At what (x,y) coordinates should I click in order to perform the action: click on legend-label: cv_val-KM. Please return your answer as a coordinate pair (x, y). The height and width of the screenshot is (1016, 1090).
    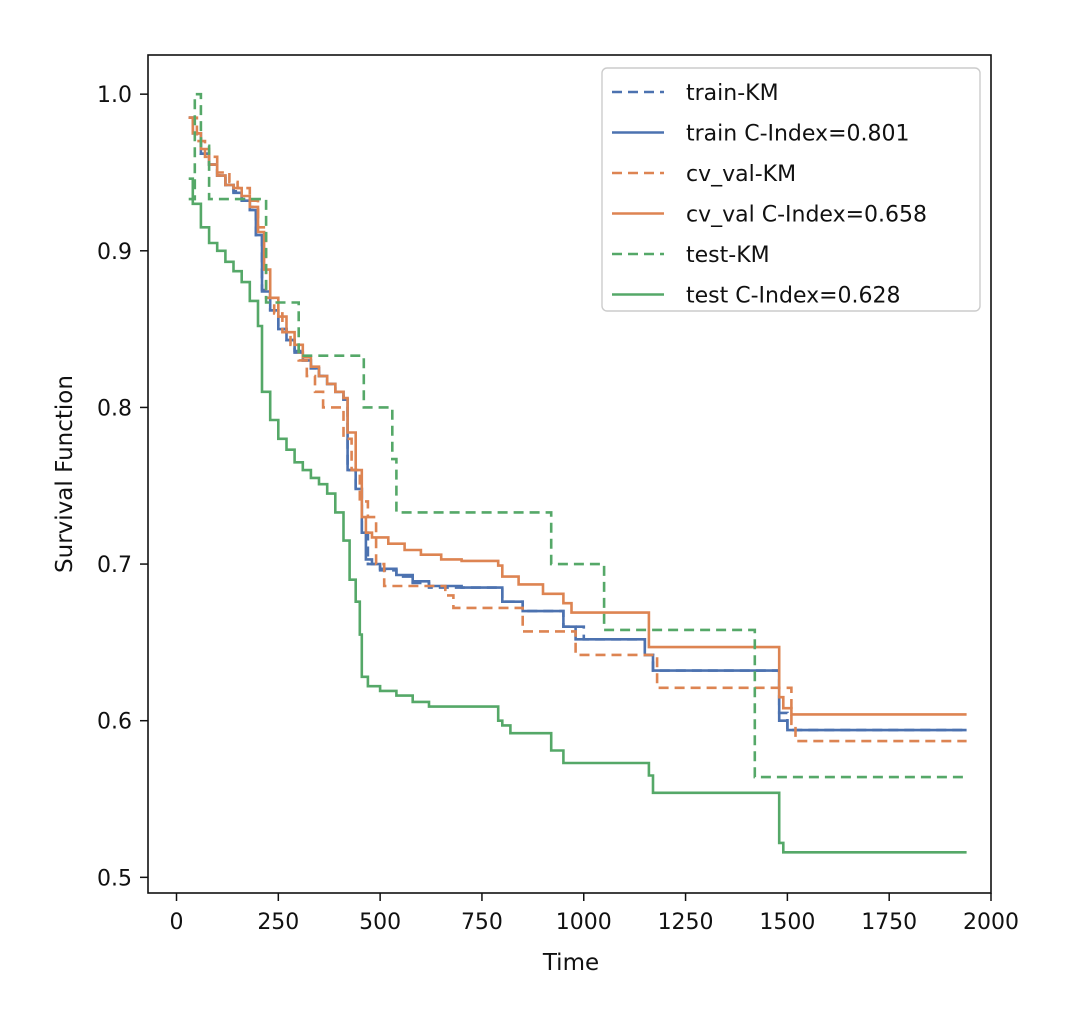
    Looking at the image, I should click on (741, 174).